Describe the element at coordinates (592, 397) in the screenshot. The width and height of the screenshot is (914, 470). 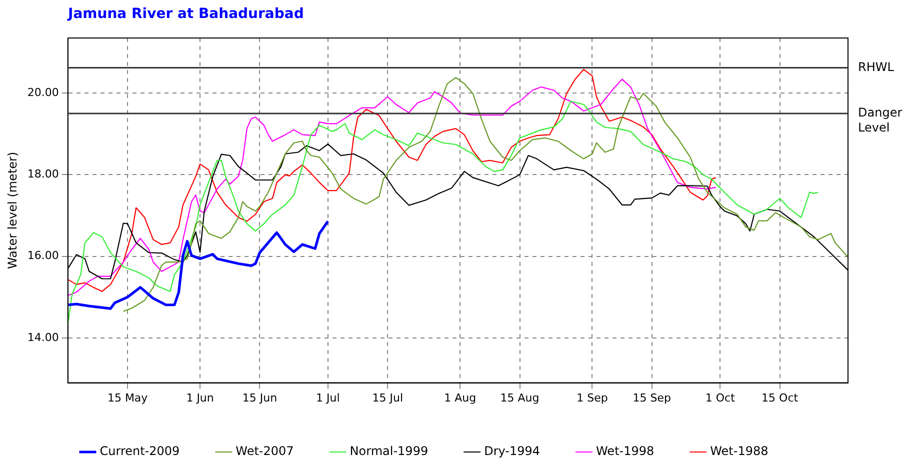
I see `x-tick-label: 1 Sep` at that location.